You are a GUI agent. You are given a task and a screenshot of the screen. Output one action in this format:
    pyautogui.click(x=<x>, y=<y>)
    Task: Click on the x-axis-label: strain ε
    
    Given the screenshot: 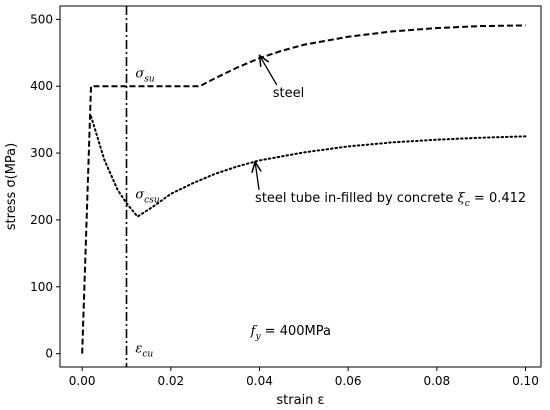 What is the action you would take?
    pyautogui.click(x=300, y=400)
    